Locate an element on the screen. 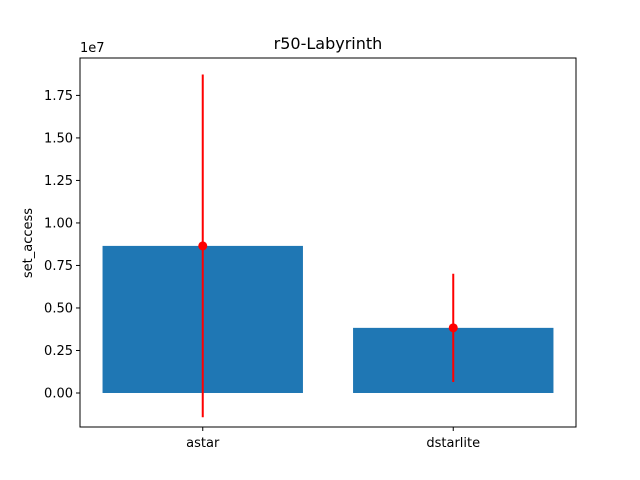 Image resolution: width=640 pixels, height=480 pixels. x-tick-label-astar: astar is located at coordinates (203, 443).